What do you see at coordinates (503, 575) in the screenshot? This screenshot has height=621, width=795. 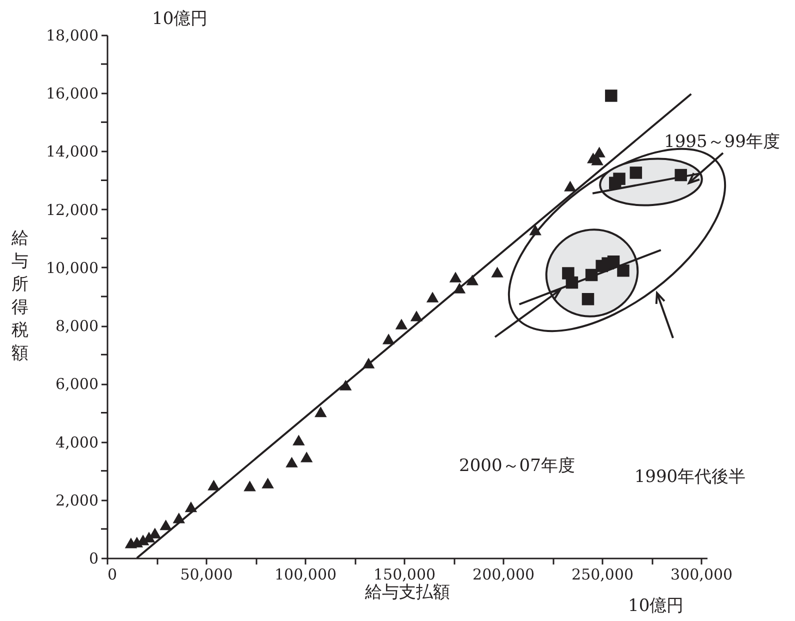 I see `x-tick-label: 200,000` at bounding box center [503, 575].